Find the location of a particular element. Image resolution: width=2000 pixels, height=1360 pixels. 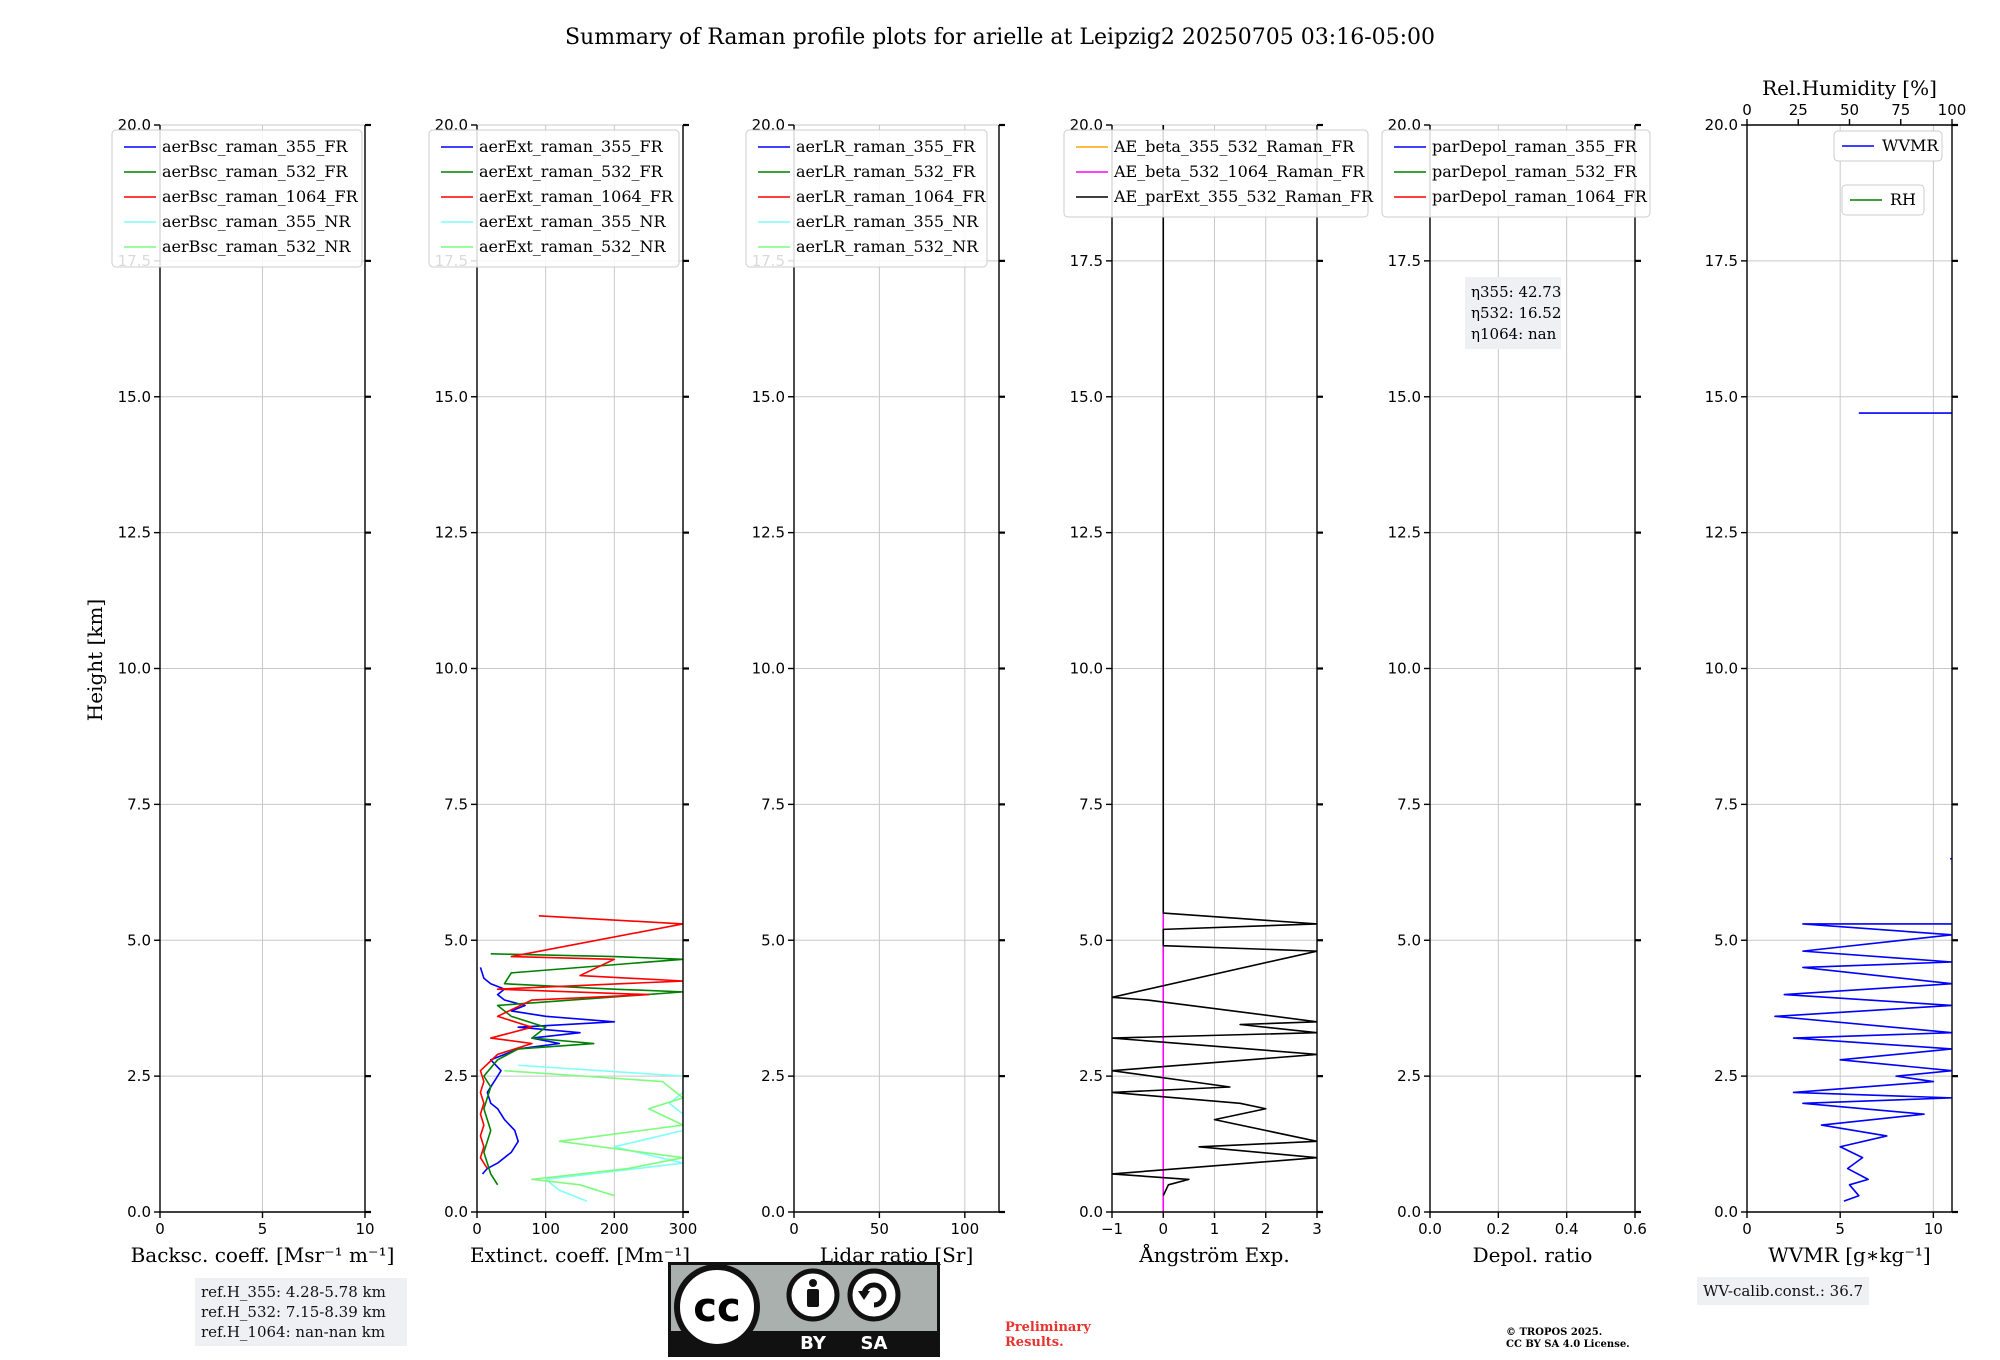

series-line-aerExt_raman_355_FR is located at coordinates (547, 1071).